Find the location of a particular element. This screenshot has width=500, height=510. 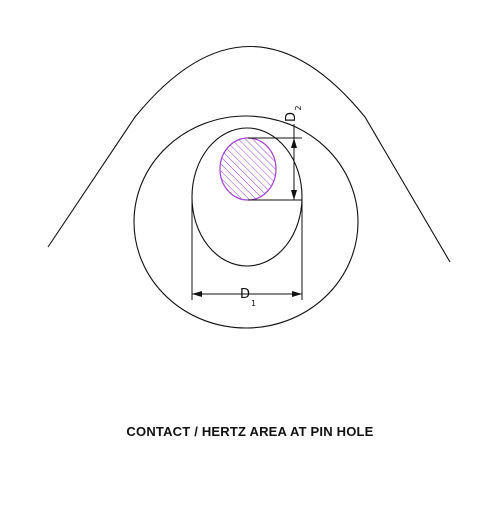

d1-arrow-right is located at coordinates (297, 294).